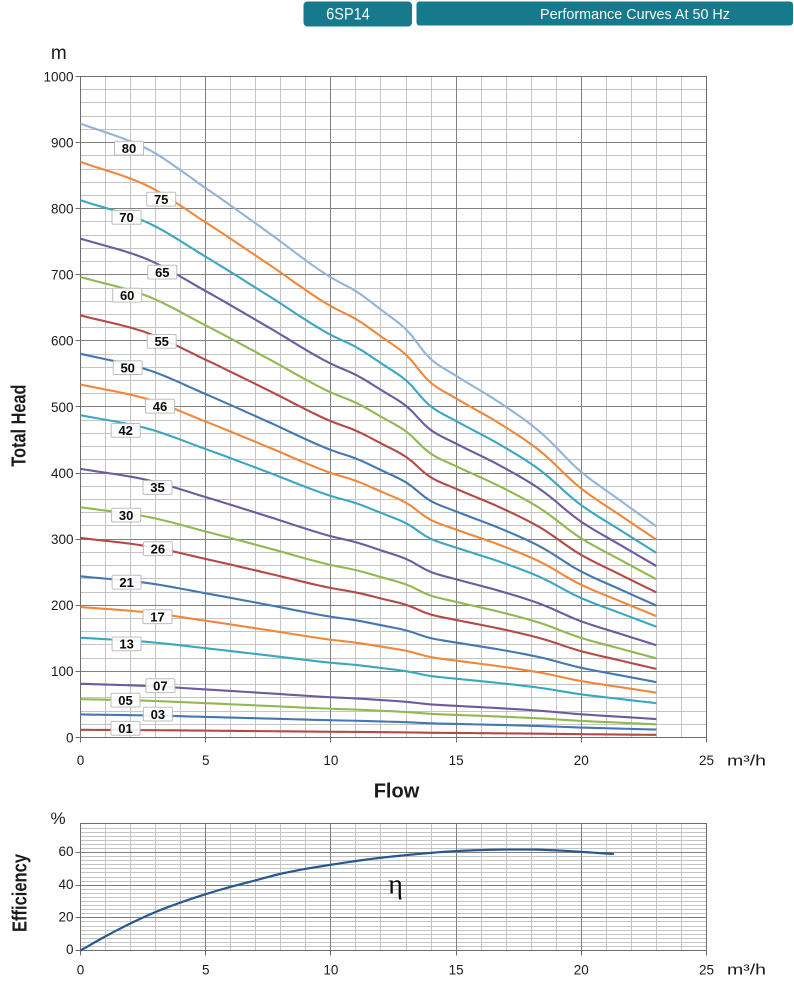 The height and width of the screenshot is (1006, 794). What do you see at coordinates (162, 272) in the screenshot?
I see `svg-text: 65` at bounding box center [162, 272].